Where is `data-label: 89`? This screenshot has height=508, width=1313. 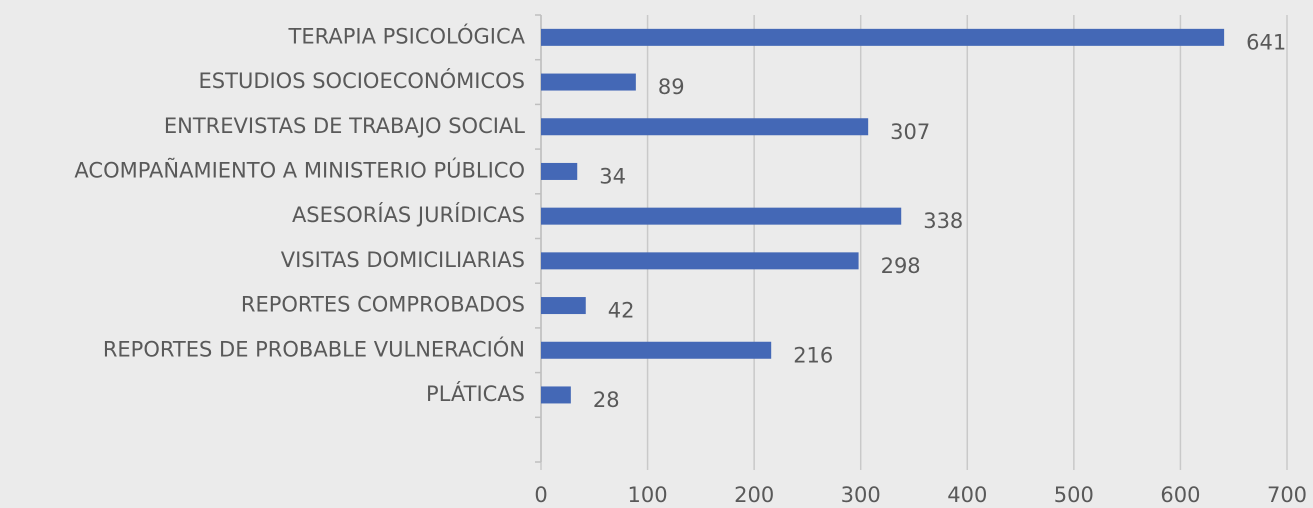
data-label: 89 is located at coordinates (671, 87).